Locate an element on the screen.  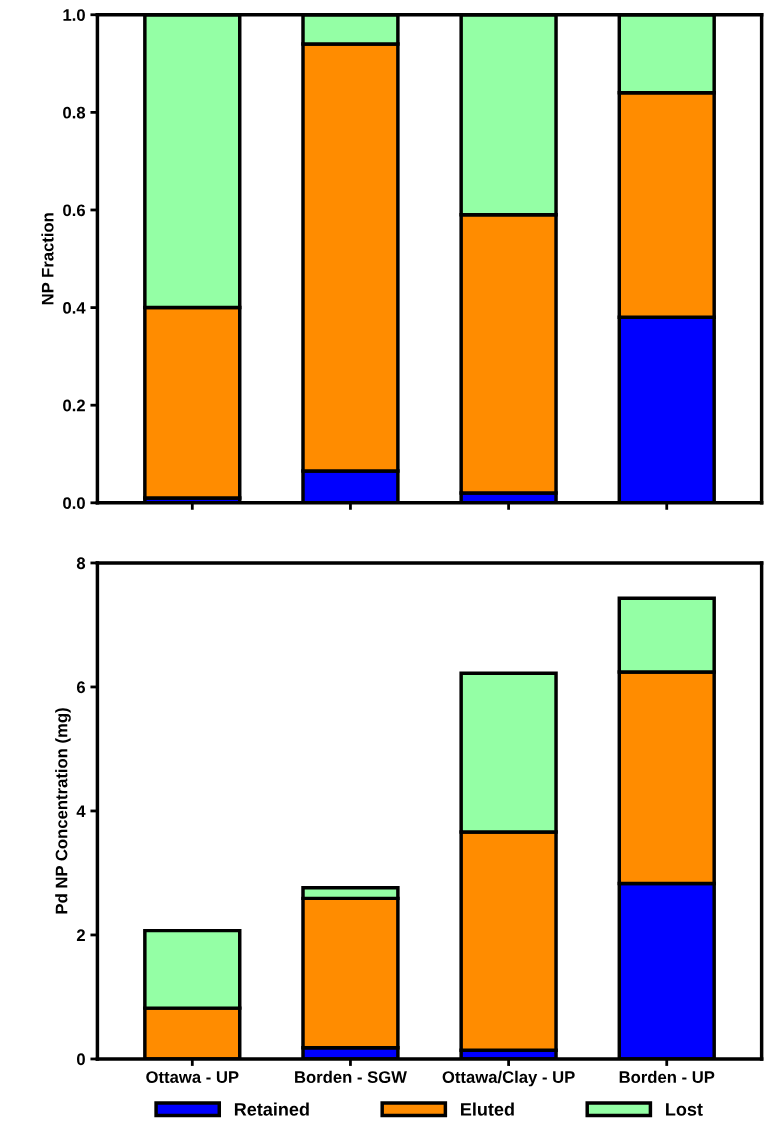
y-tick-label: 8 is located at coordinates (81, 563).